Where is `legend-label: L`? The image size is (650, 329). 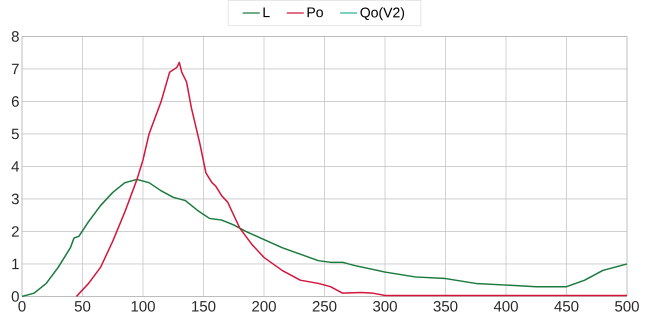 legend-label: L is located at coordinates (266, 12).